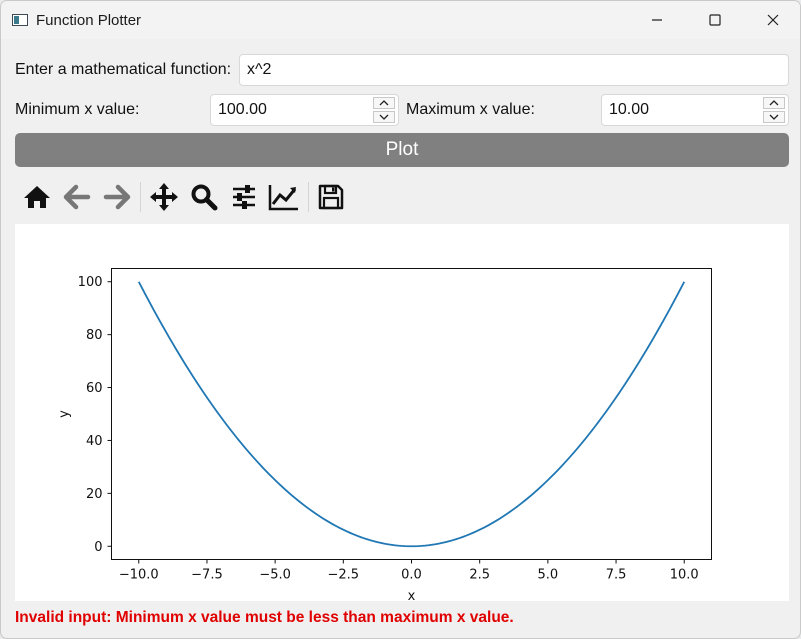  Describe the element at coordinates (470, 109) in the screenshot. I see `max-x-label: Maximum x value:` at that location.